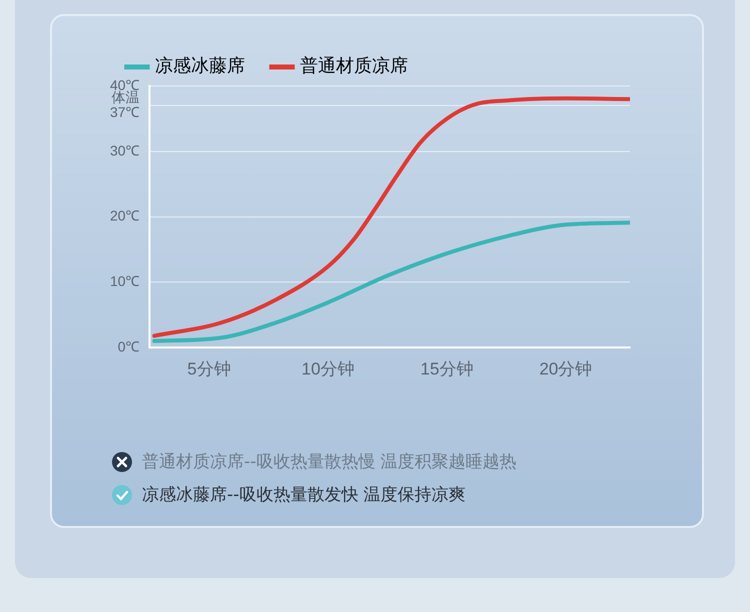 The width and height of the screenshot is (750, 612). What do you see at coordinates (391, 282) in the screenshot?
I see `line-series` at bounding box center [391, 282].